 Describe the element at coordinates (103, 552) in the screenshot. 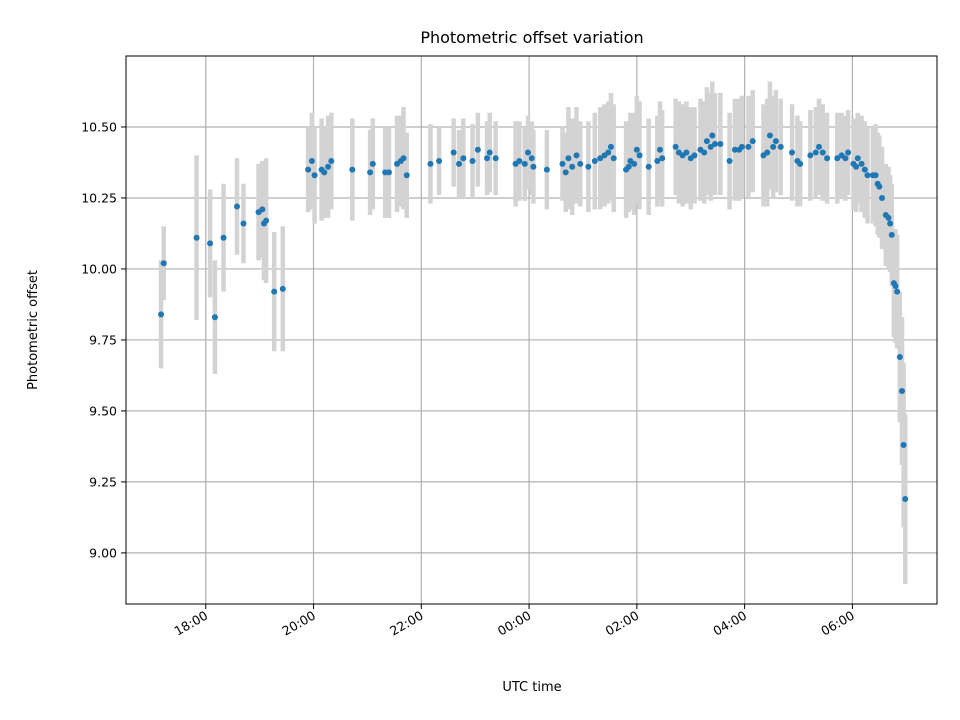

I see `y-tick-label: 9.00` at that location.